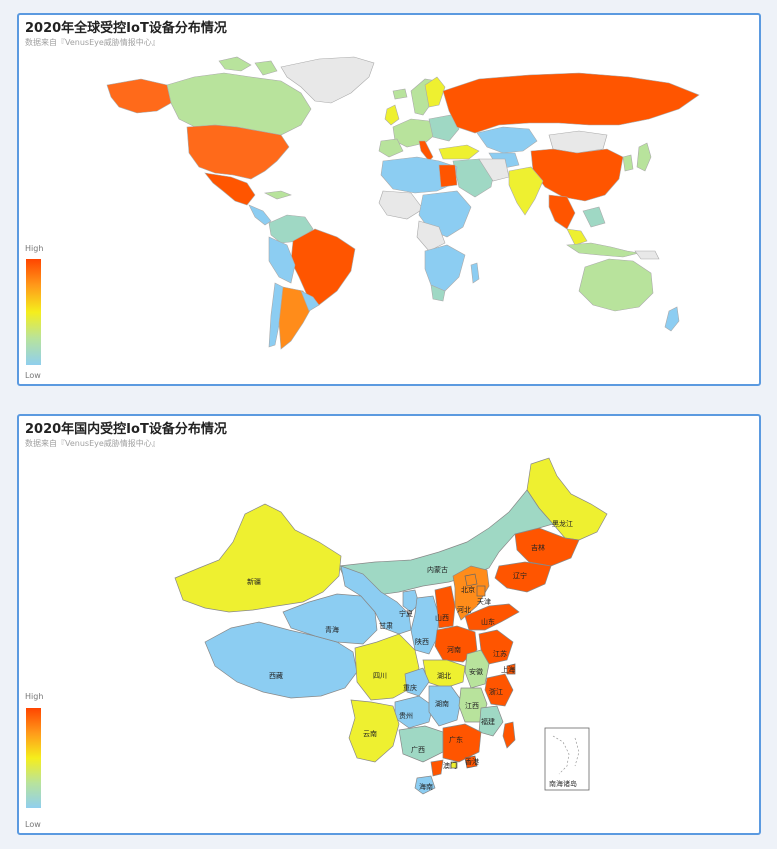  What do you see at coordinates (562, 212) in the screenshot?
I see `region-southeast-asia` at bounding box center [562, 212].